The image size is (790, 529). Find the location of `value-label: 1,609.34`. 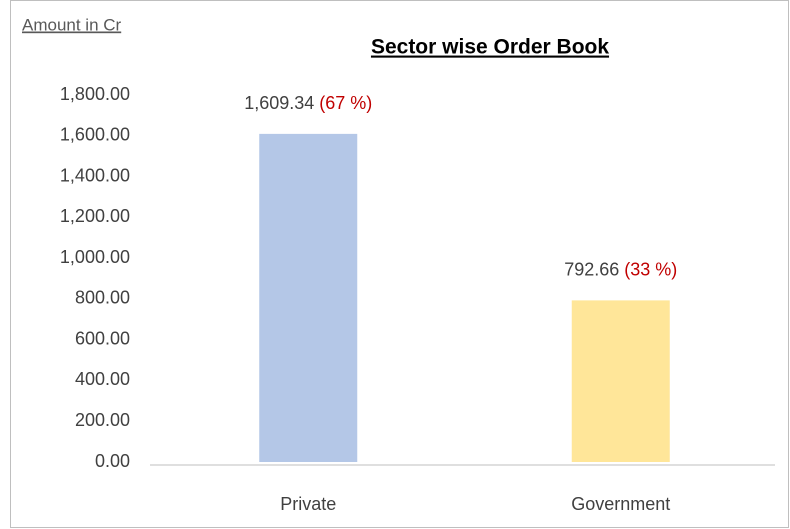

value-label: 1,609.34 is located at coordinates (279, 103).